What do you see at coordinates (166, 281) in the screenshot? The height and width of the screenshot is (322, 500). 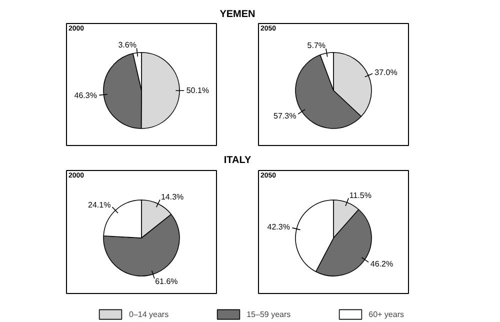 I see `data-label: 61.6%` at bounding box center [166, 281].